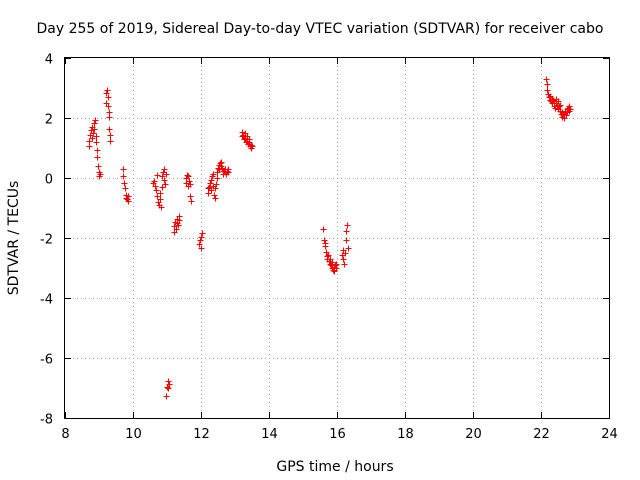 This screenshot has height=480, width=640. What do you see at coordinates (609, 434) in the screenshot?
I see `x-tick-label: 24` at bounding box center [609, 434].